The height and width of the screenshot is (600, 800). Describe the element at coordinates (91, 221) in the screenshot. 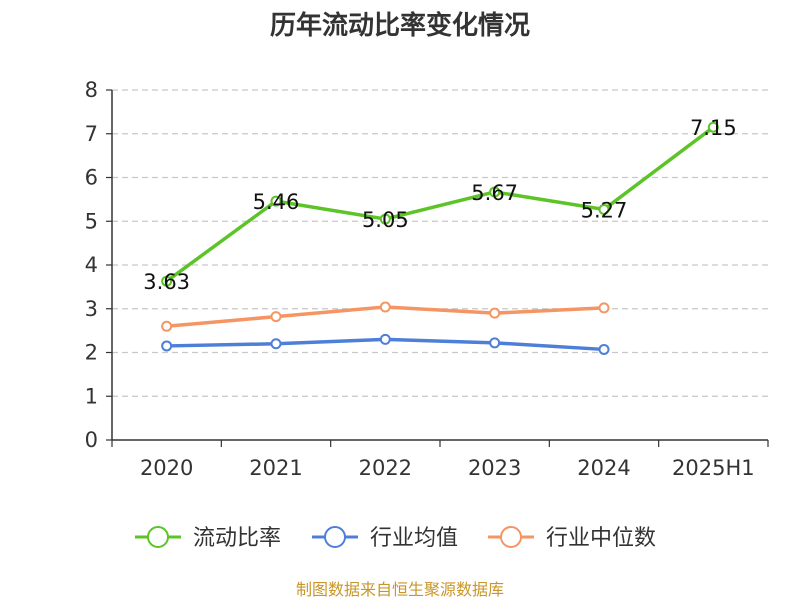

I see `y-tick-label: 5` at that location.